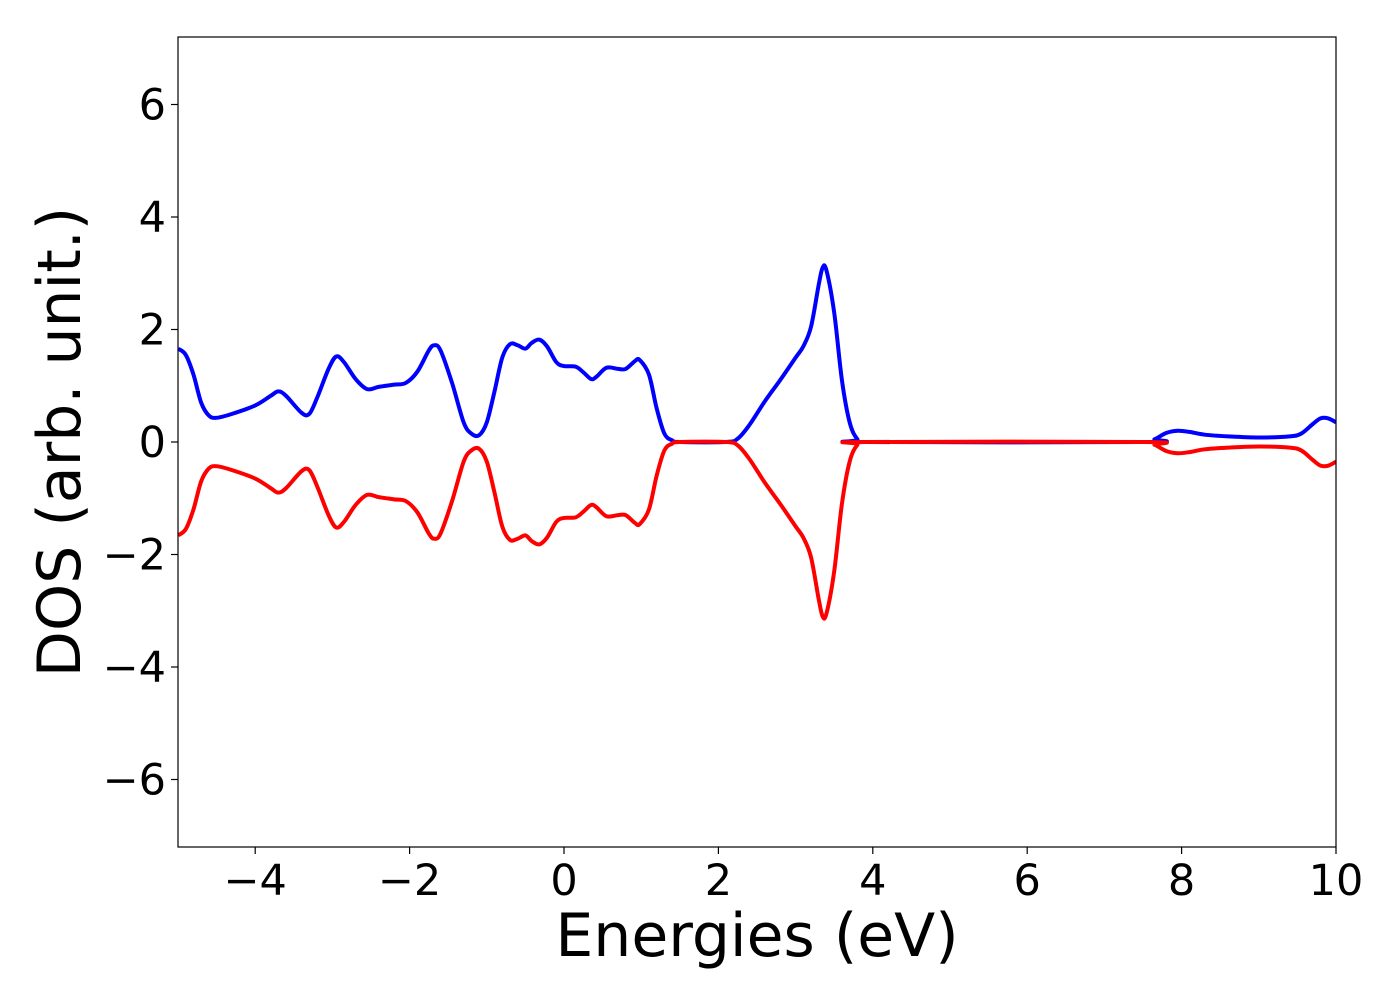  Describe the element at coordinates (134, 781) in the screenshot. I see `y-tick-label: −6` at that location.